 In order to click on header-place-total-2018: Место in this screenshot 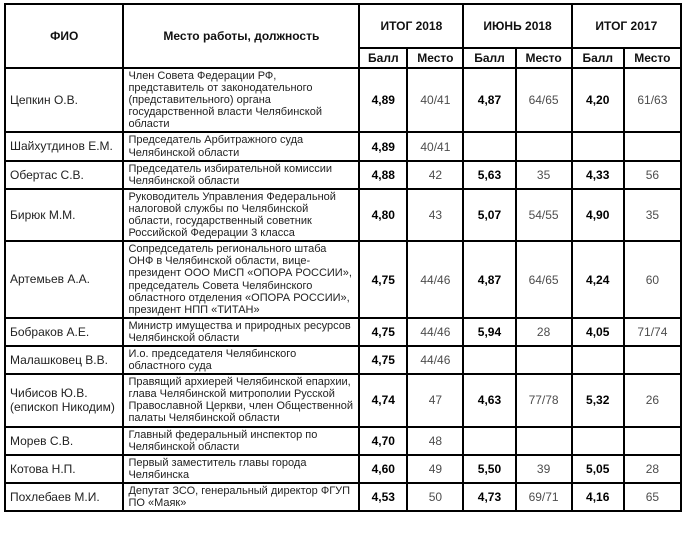, I will do `click(435, 58)`.